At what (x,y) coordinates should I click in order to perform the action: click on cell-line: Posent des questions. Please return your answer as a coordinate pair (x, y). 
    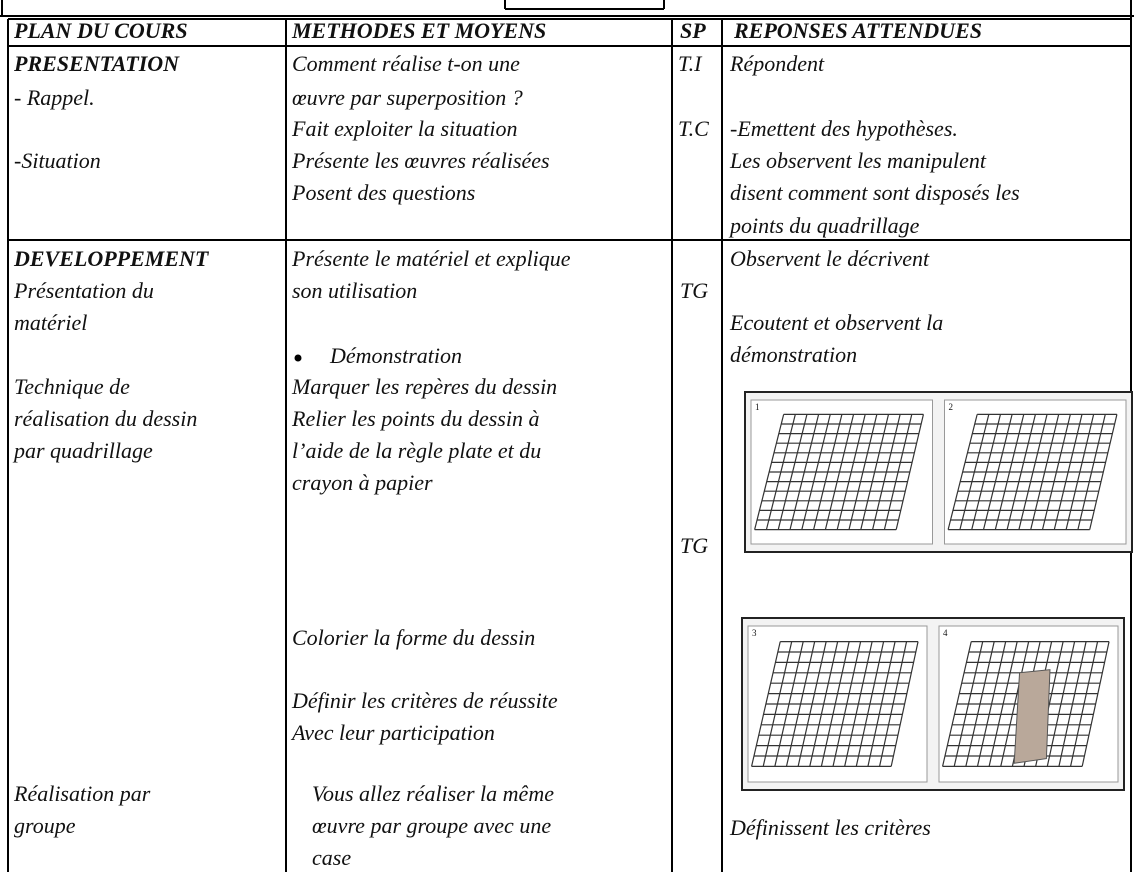
    Looking at the image, I should click on (383, 192).